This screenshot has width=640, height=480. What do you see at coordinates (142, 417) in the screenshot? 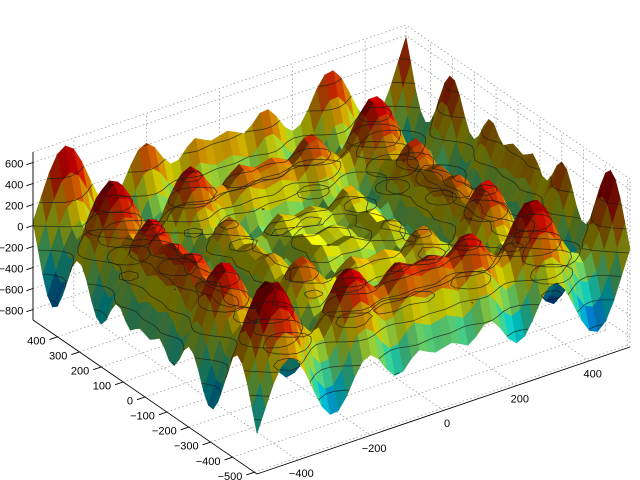
I see `y-tick-label: −100` at bounding box center [142, 417].